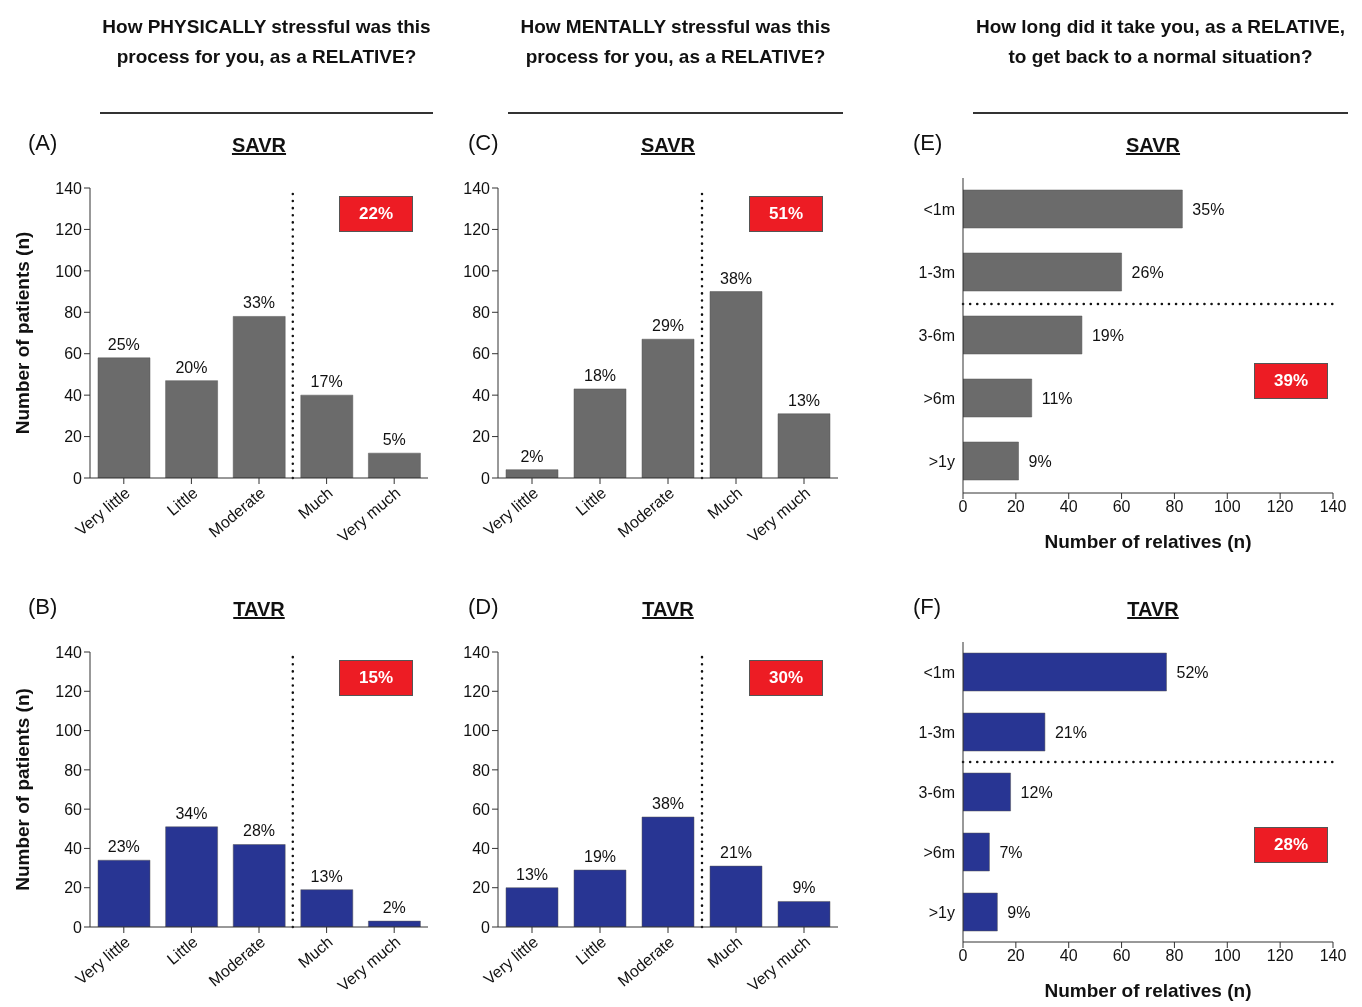 This screenshot has width=1362, height=1007. I want to click on annotation: 28%, so click(1291, 845).